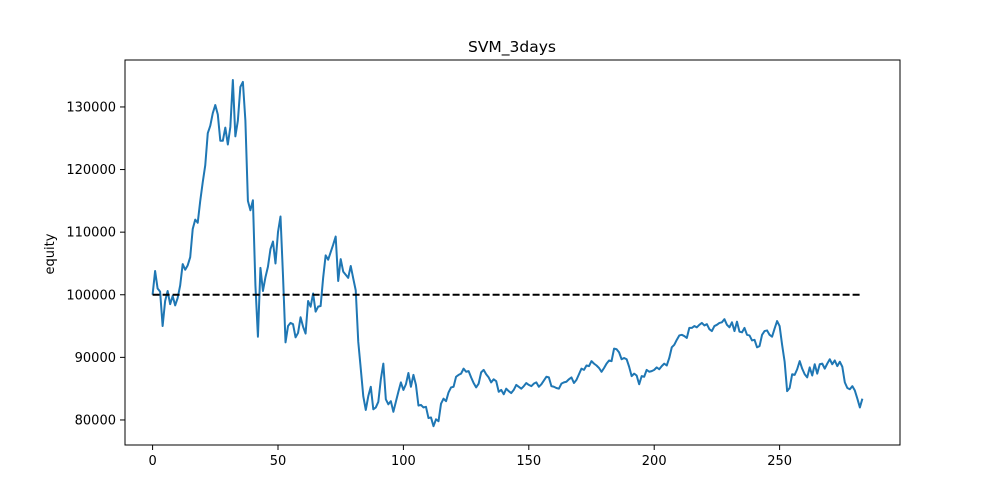  What do you see at coordinates (278, 461) in the screenshot?
I see `x-tick-label: 50` at bounding box center [278, 461].